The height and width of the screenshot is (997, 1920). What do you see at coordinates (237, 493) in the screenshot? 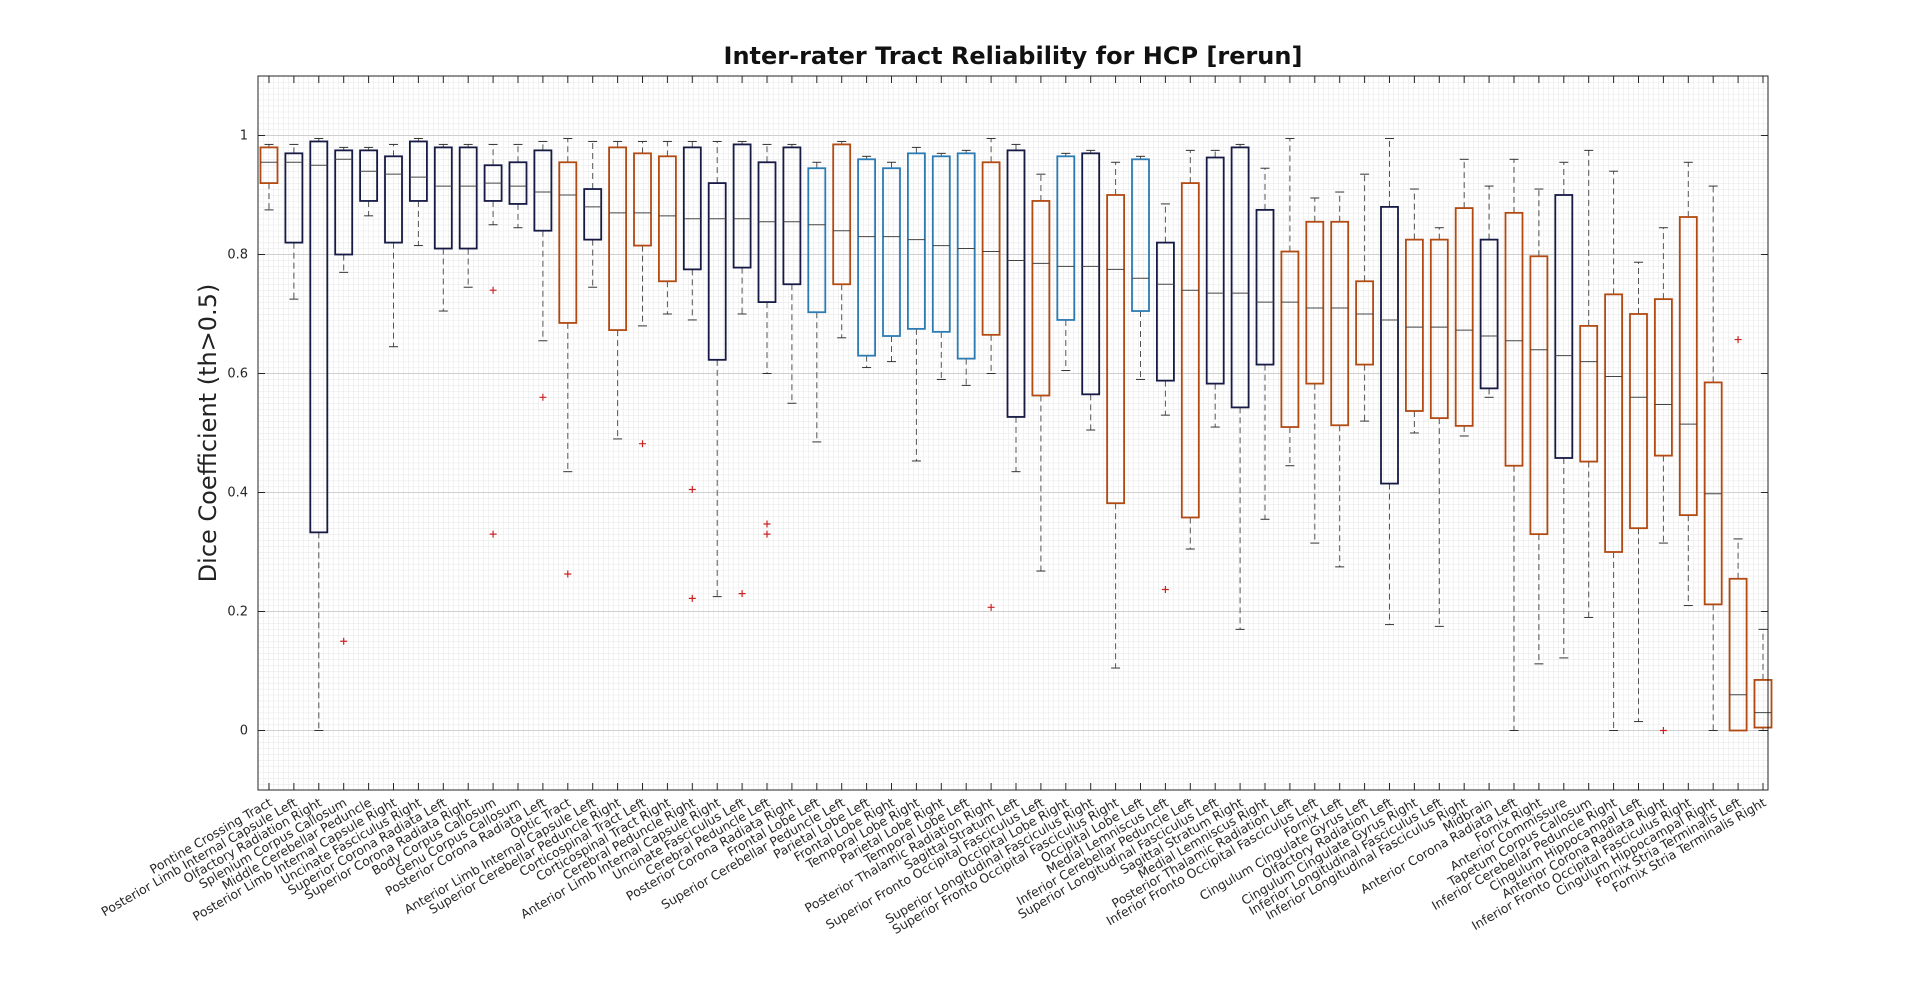
I see `y-tick-label: 0.4` at bounding box center [237, 493].